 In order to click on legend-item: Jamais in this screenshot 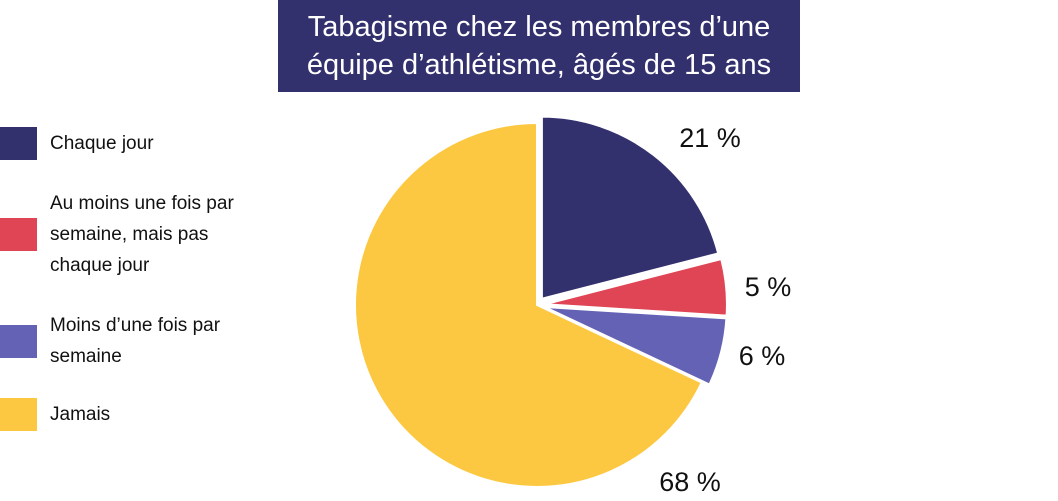, I will do `click(125, 414)`.